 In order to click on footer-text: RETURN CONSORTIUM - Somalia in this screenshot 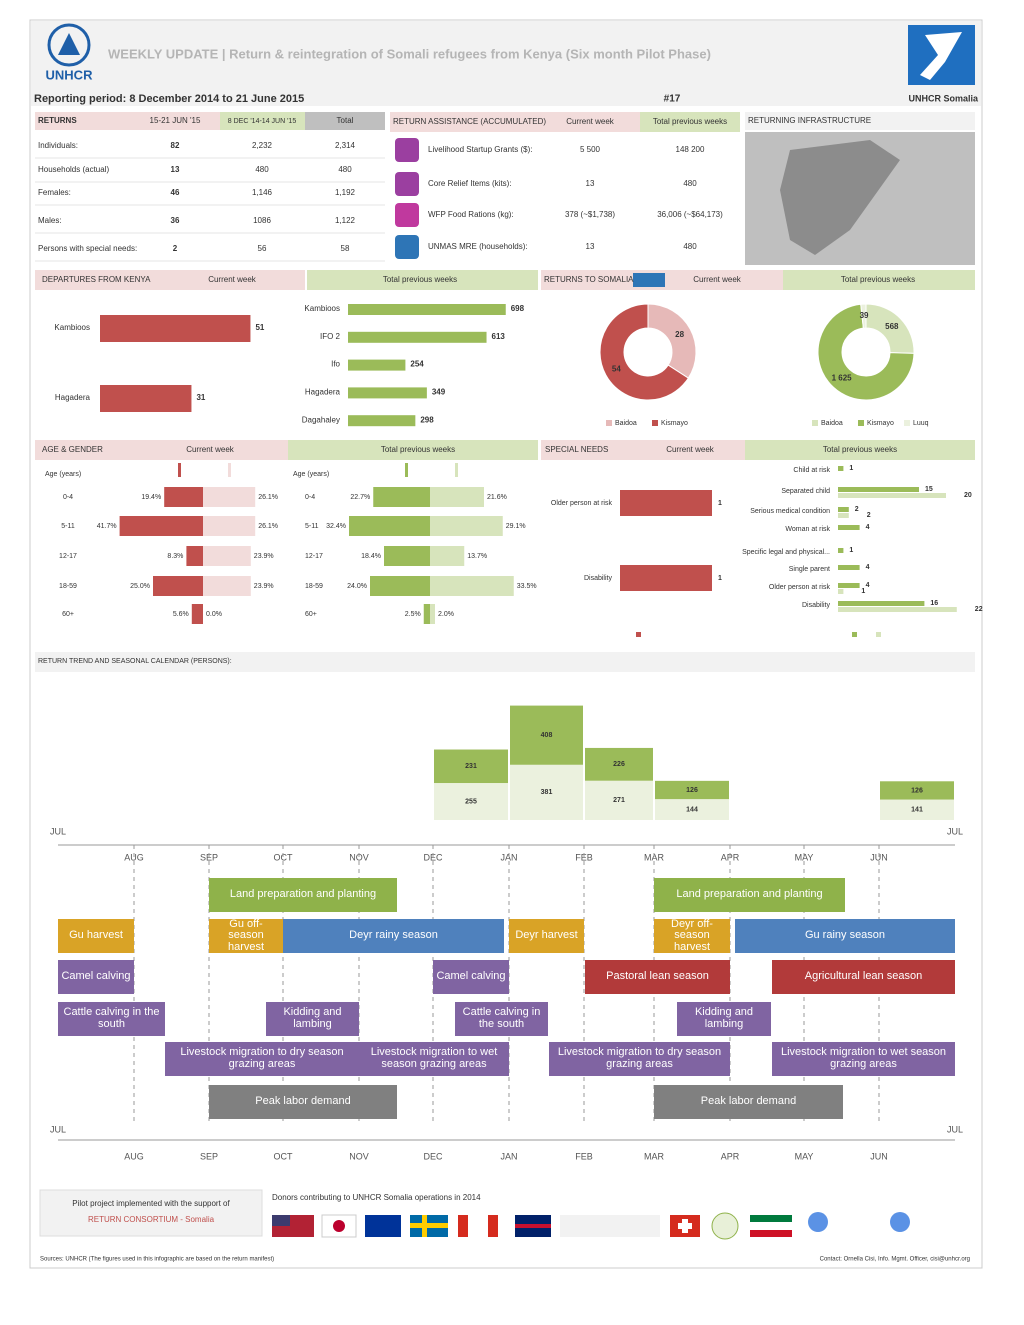, I will do `click(151, 1219)`.